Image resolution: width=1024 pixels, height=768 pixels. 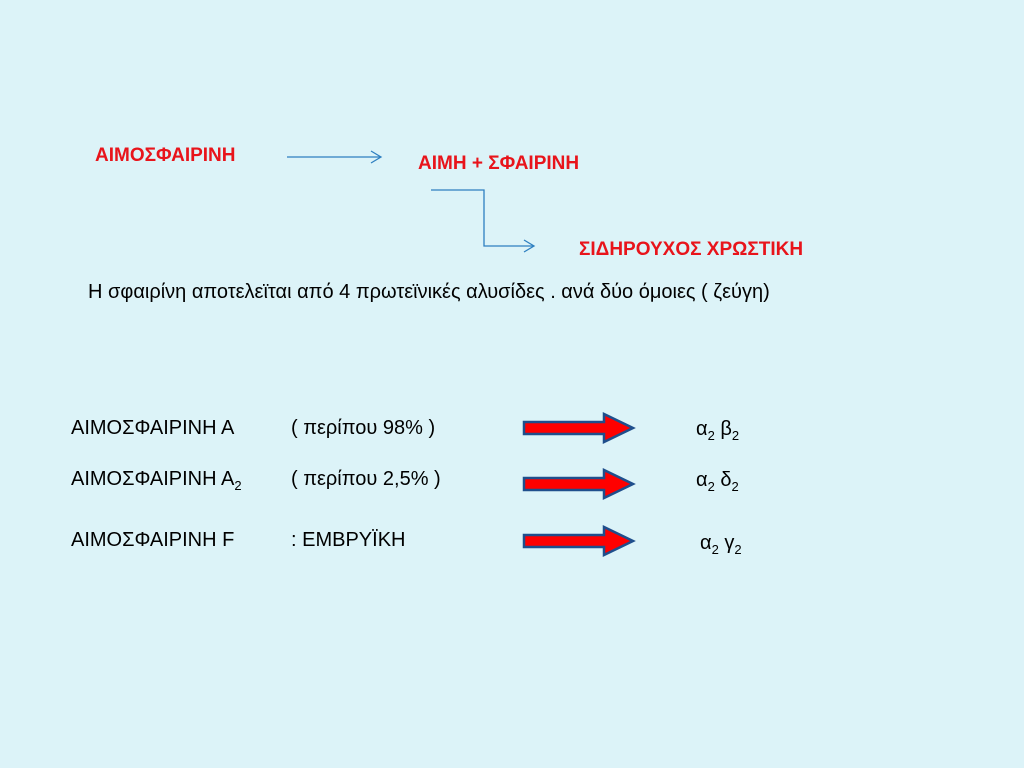 I want to click on chain-delta-subscript: 2, so click(x=735, y=486).